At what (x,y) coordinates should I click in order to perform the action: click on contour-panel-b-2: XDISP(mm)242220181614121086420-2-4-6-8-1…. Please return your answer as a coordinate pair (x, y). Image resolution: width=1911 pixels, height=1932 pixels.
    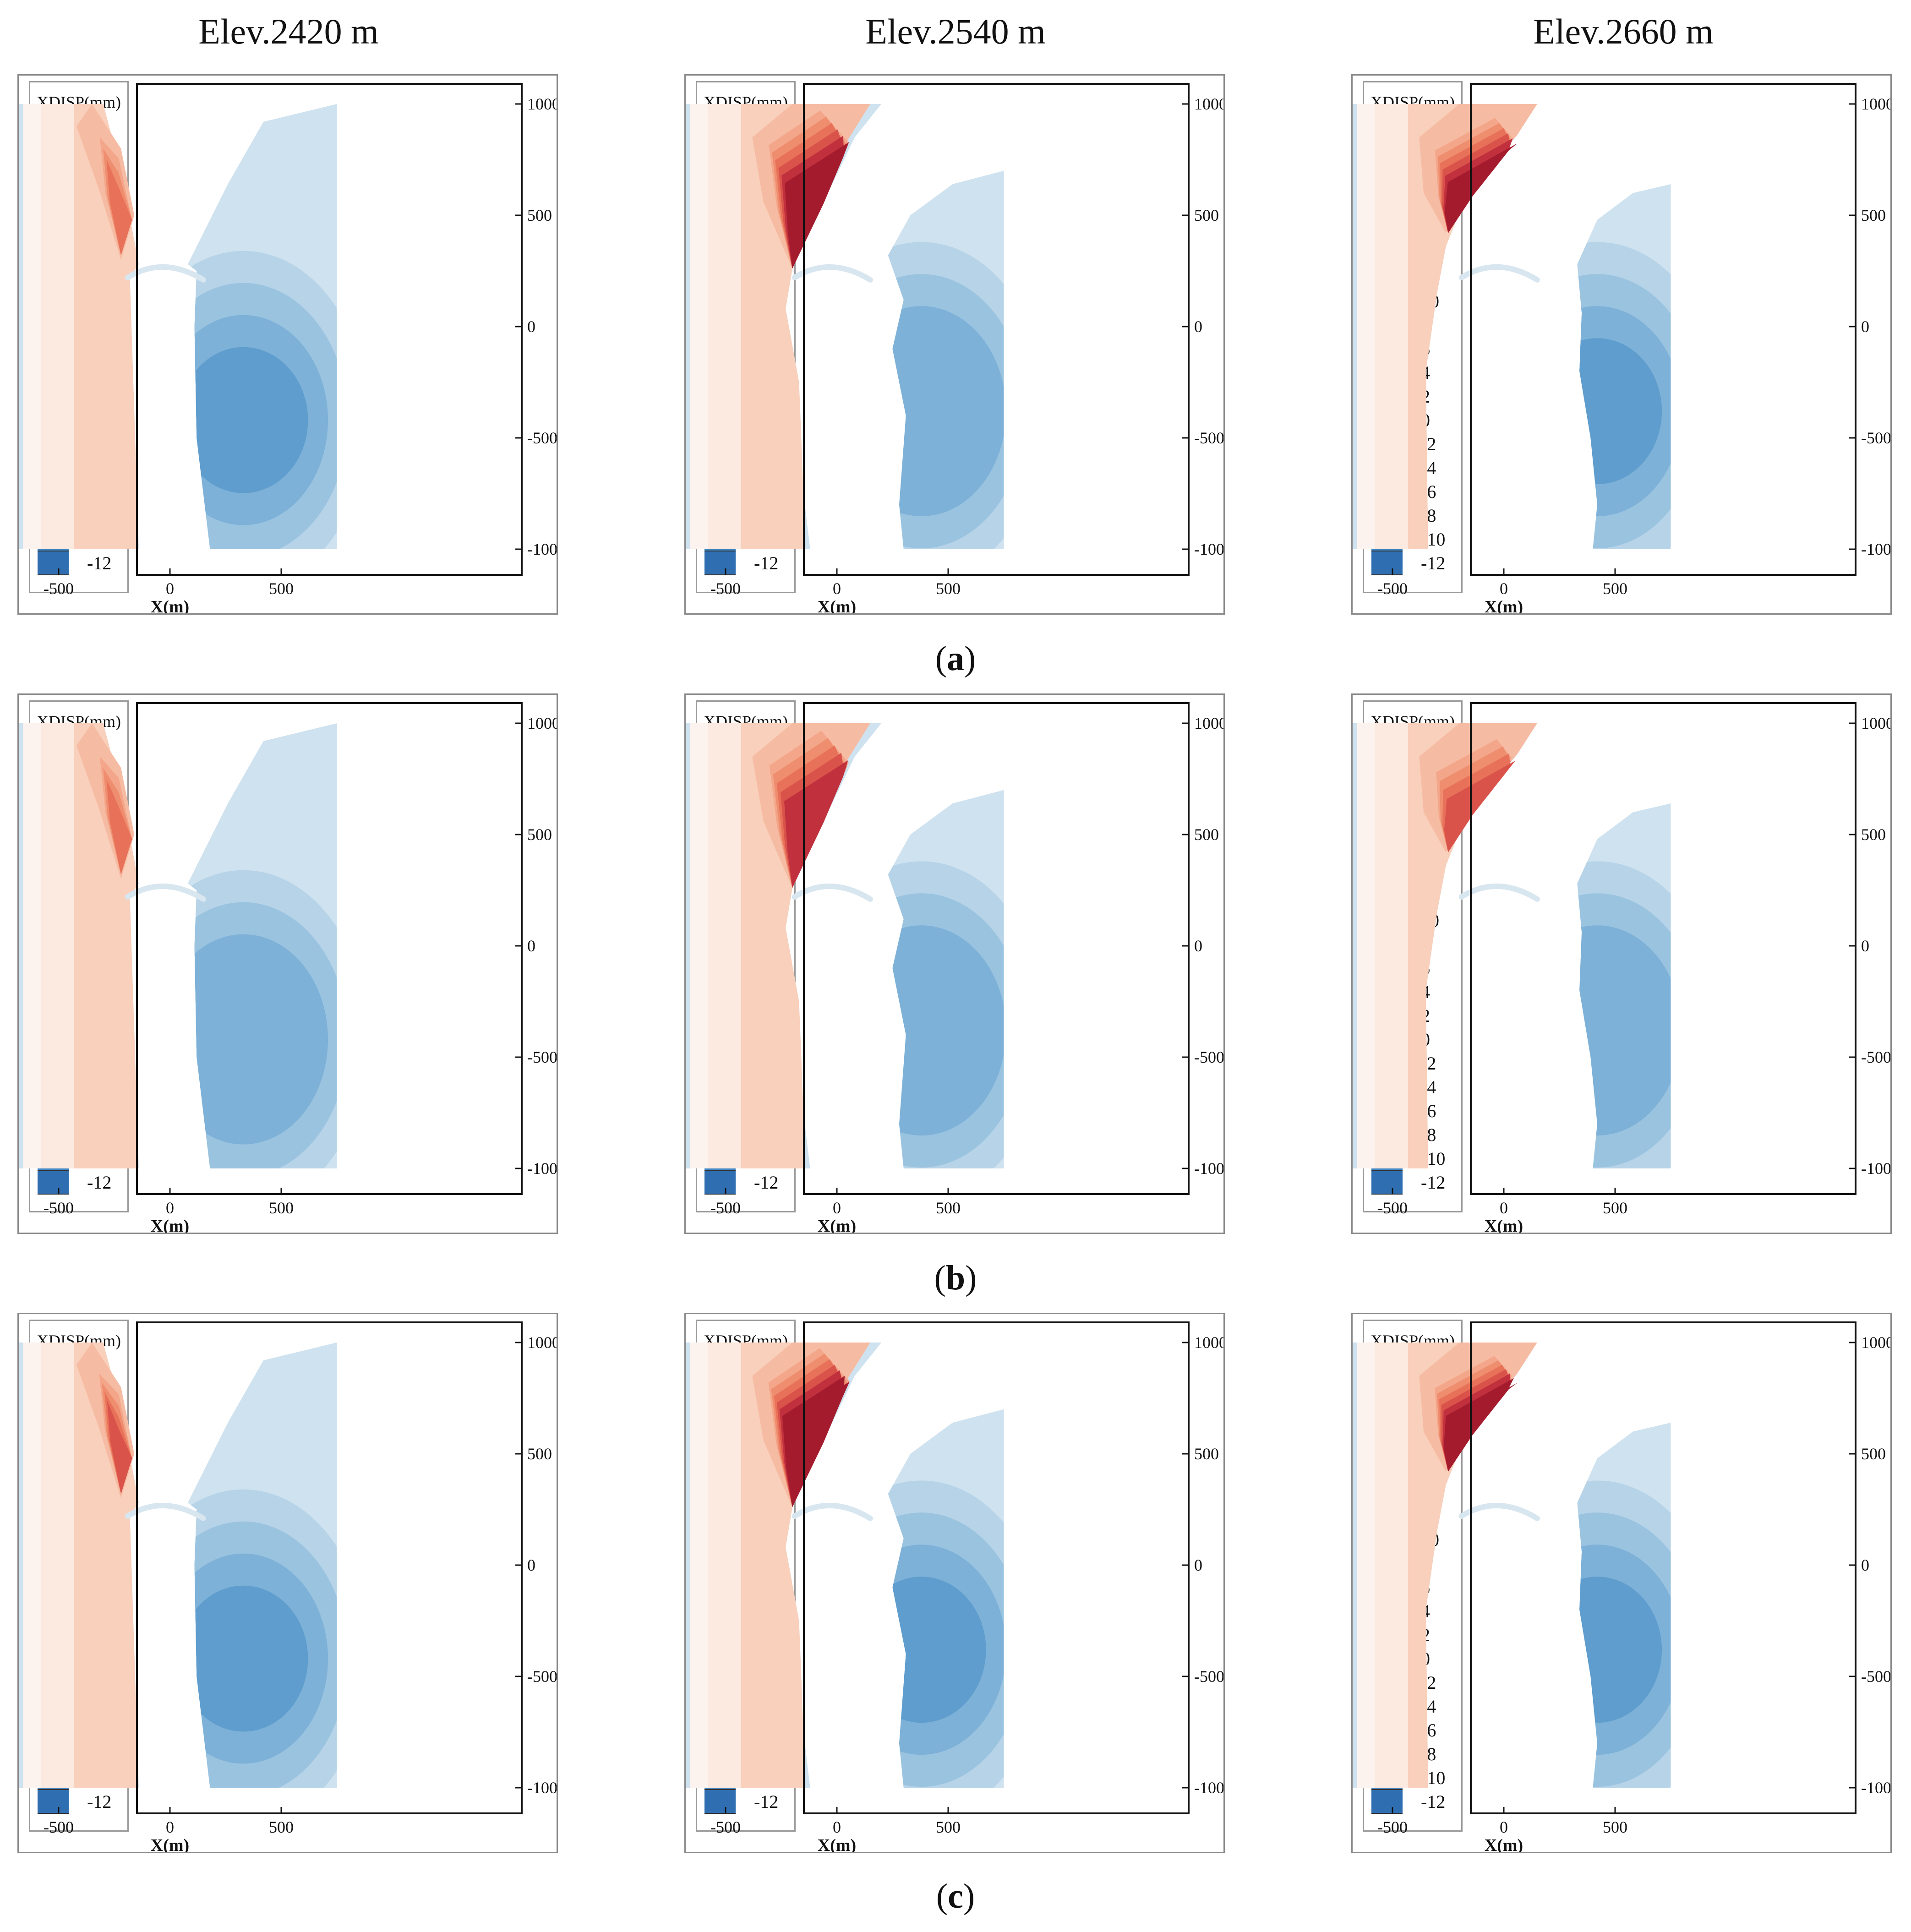
    Looking at the image, I should click on (954, 964).